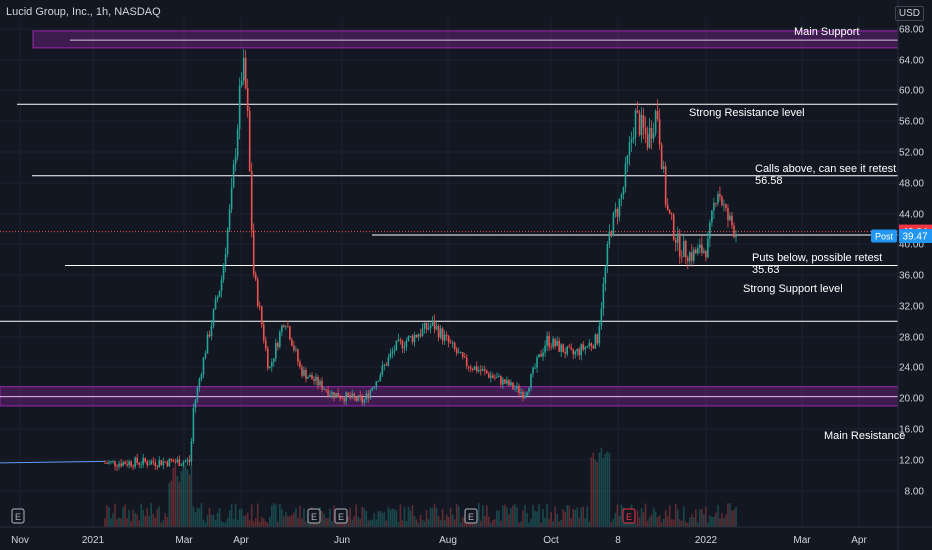 This screenshot has width=932, height=550. Describe the element at coordinates (618, 540) in the screenshot. I see `x-tick-label: 8` at that location.